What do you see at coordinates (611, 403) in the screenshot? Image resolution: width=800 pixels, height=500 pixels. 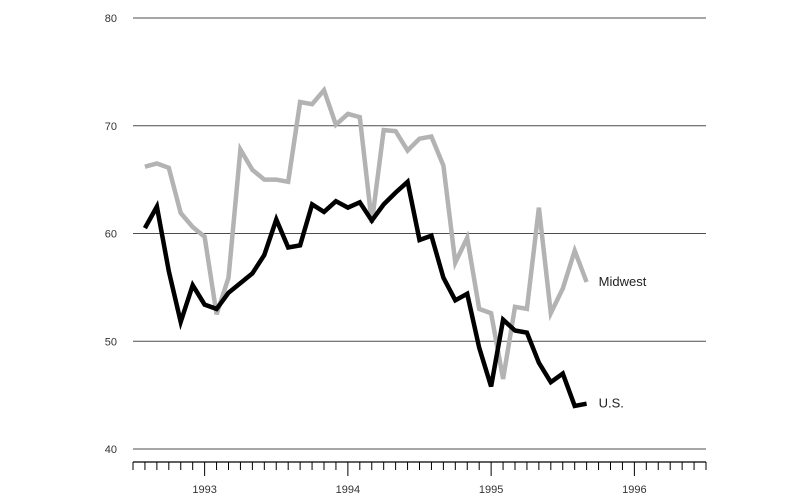 I see `series-label-u-s: U.S.` at bounding box center [611, 403].